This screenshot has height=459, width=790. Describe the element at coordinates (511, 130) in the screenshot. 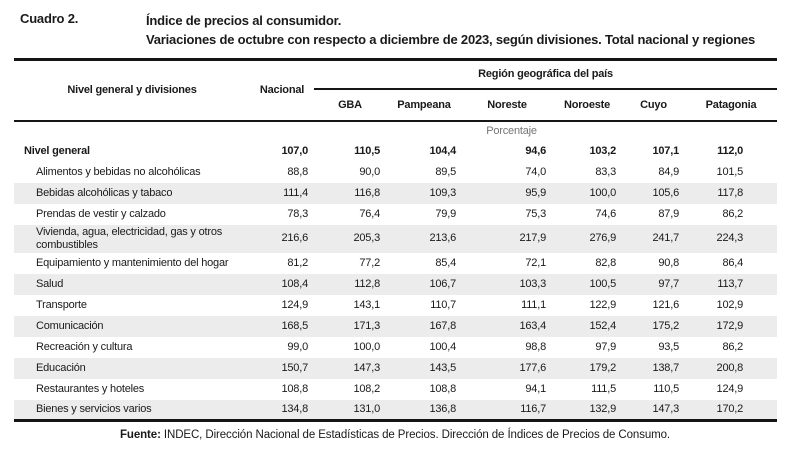

I see `unit-label: Porcentaje` at that location.